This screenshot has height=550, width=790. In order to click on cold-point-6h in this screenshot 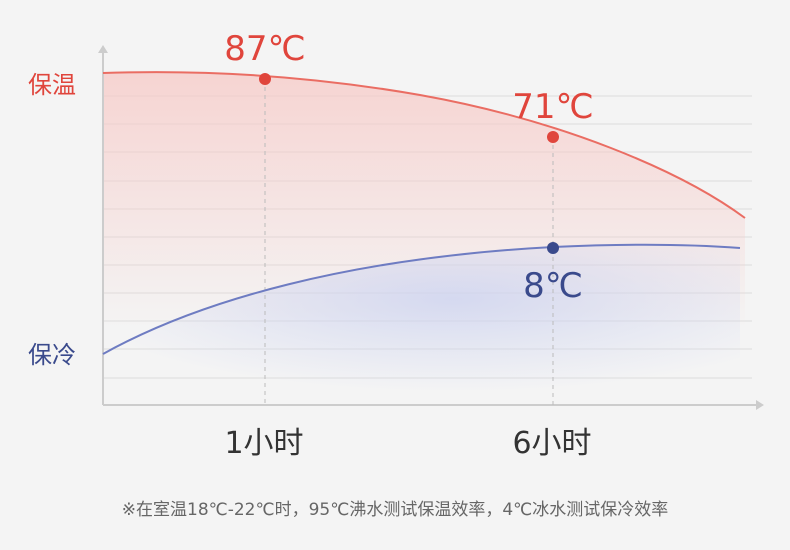, I will do `click(553, 248)`.